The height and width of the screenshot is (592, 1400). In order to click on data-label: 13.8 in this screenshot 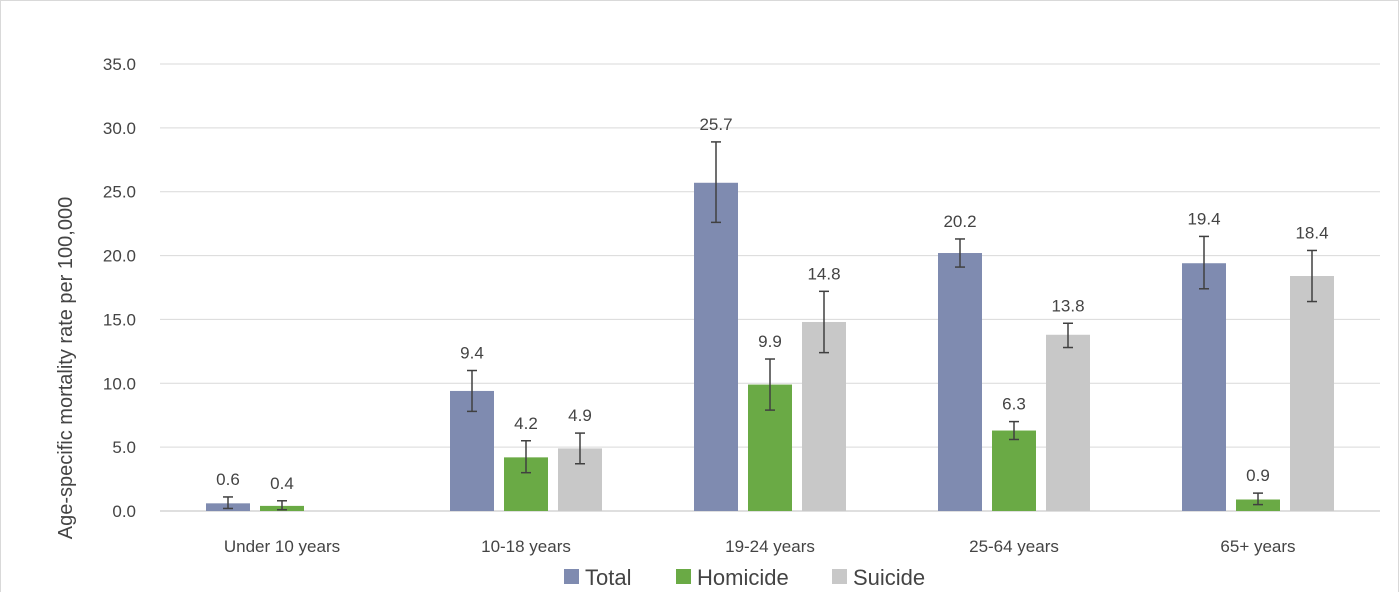, I will do `click(1067, 305)`.